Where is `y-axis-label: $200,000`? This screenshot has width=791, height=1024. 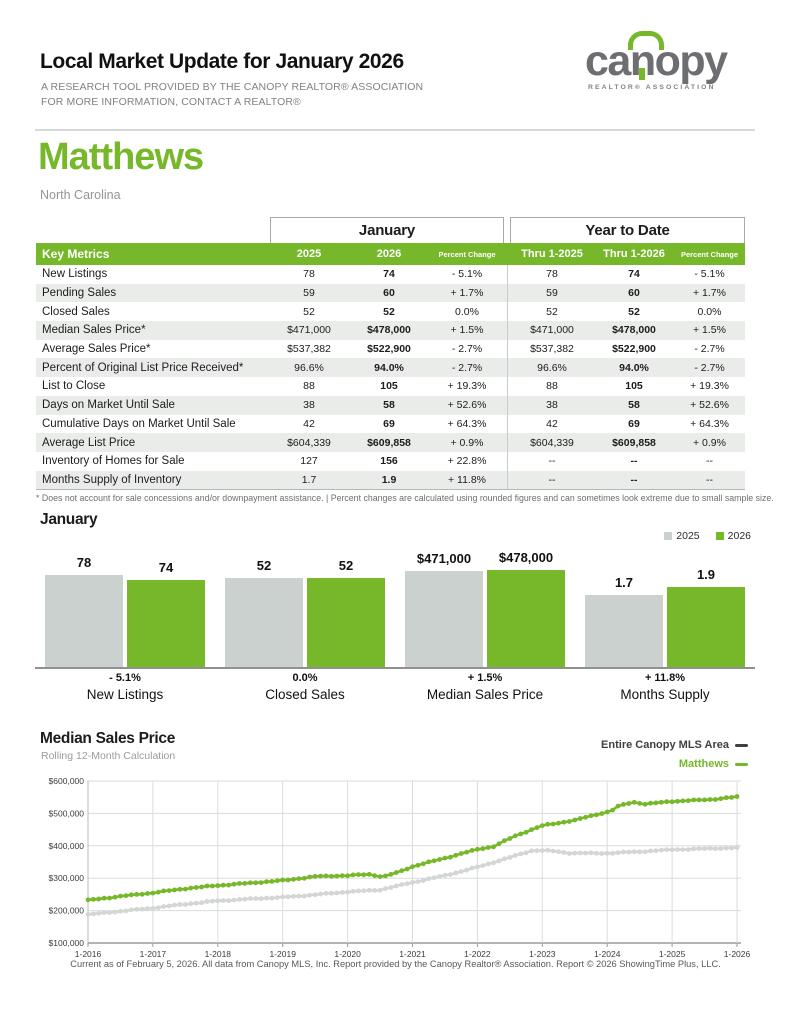 y-axis-label: $200,000 is located at coordinates (67, 911).